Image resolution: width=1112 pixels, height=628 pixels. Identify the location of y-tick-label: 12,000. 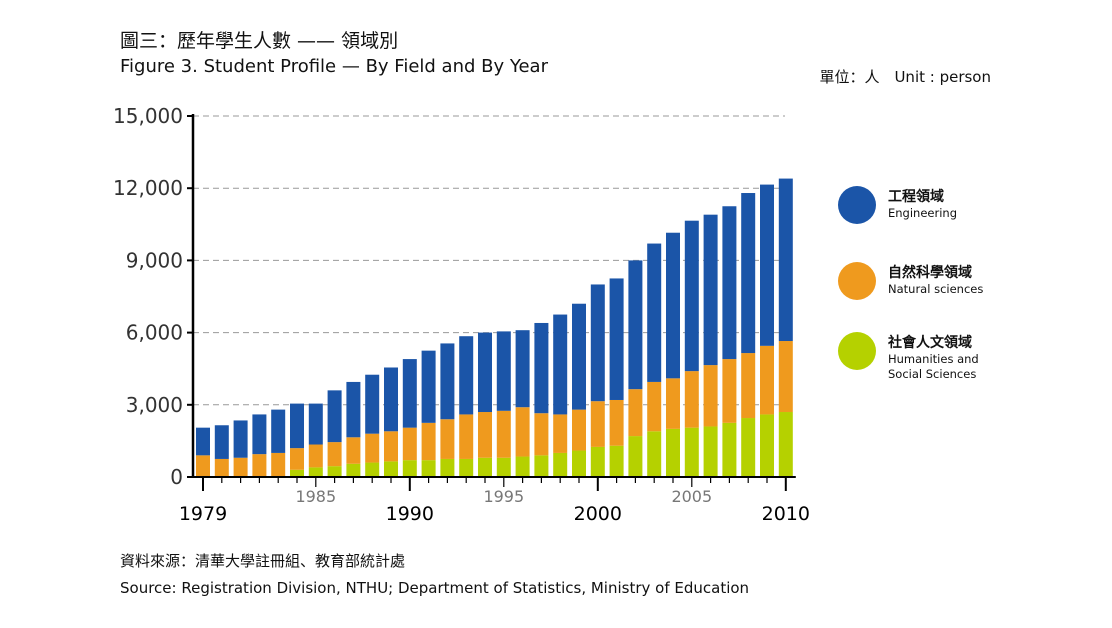
(148, 188).